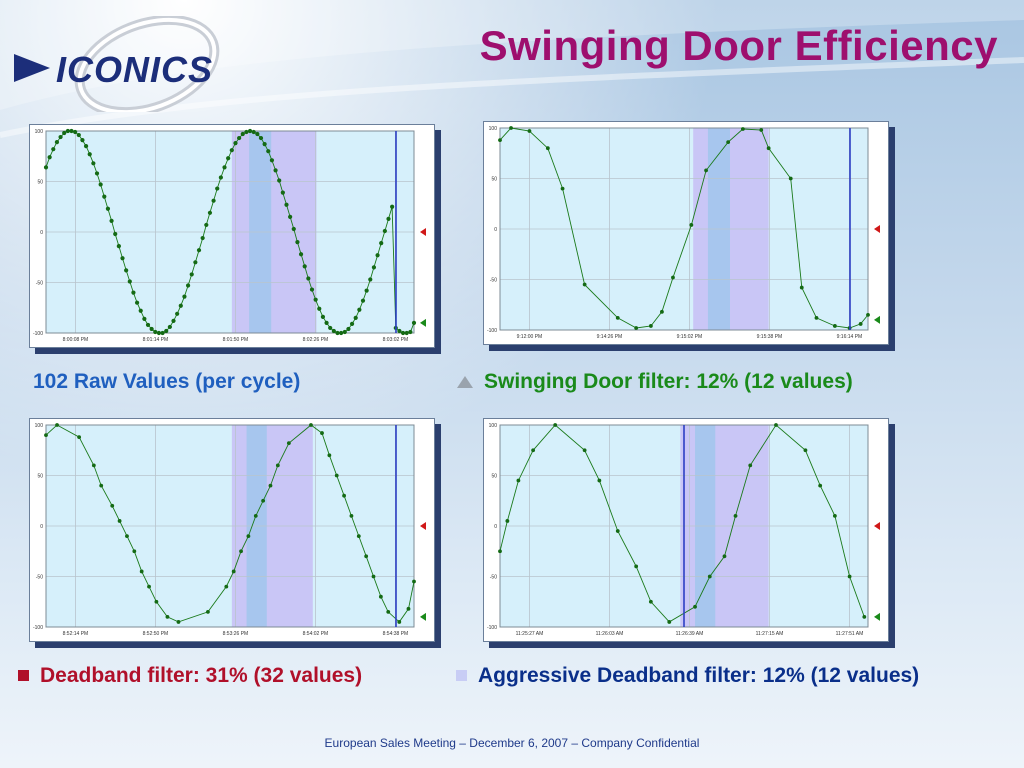 This screenshot has width=1024, height=768. Describe the element at coordinates (690, 634) in the screenshot. I see `x-tick-label: 11:26:39 AM` at that location.